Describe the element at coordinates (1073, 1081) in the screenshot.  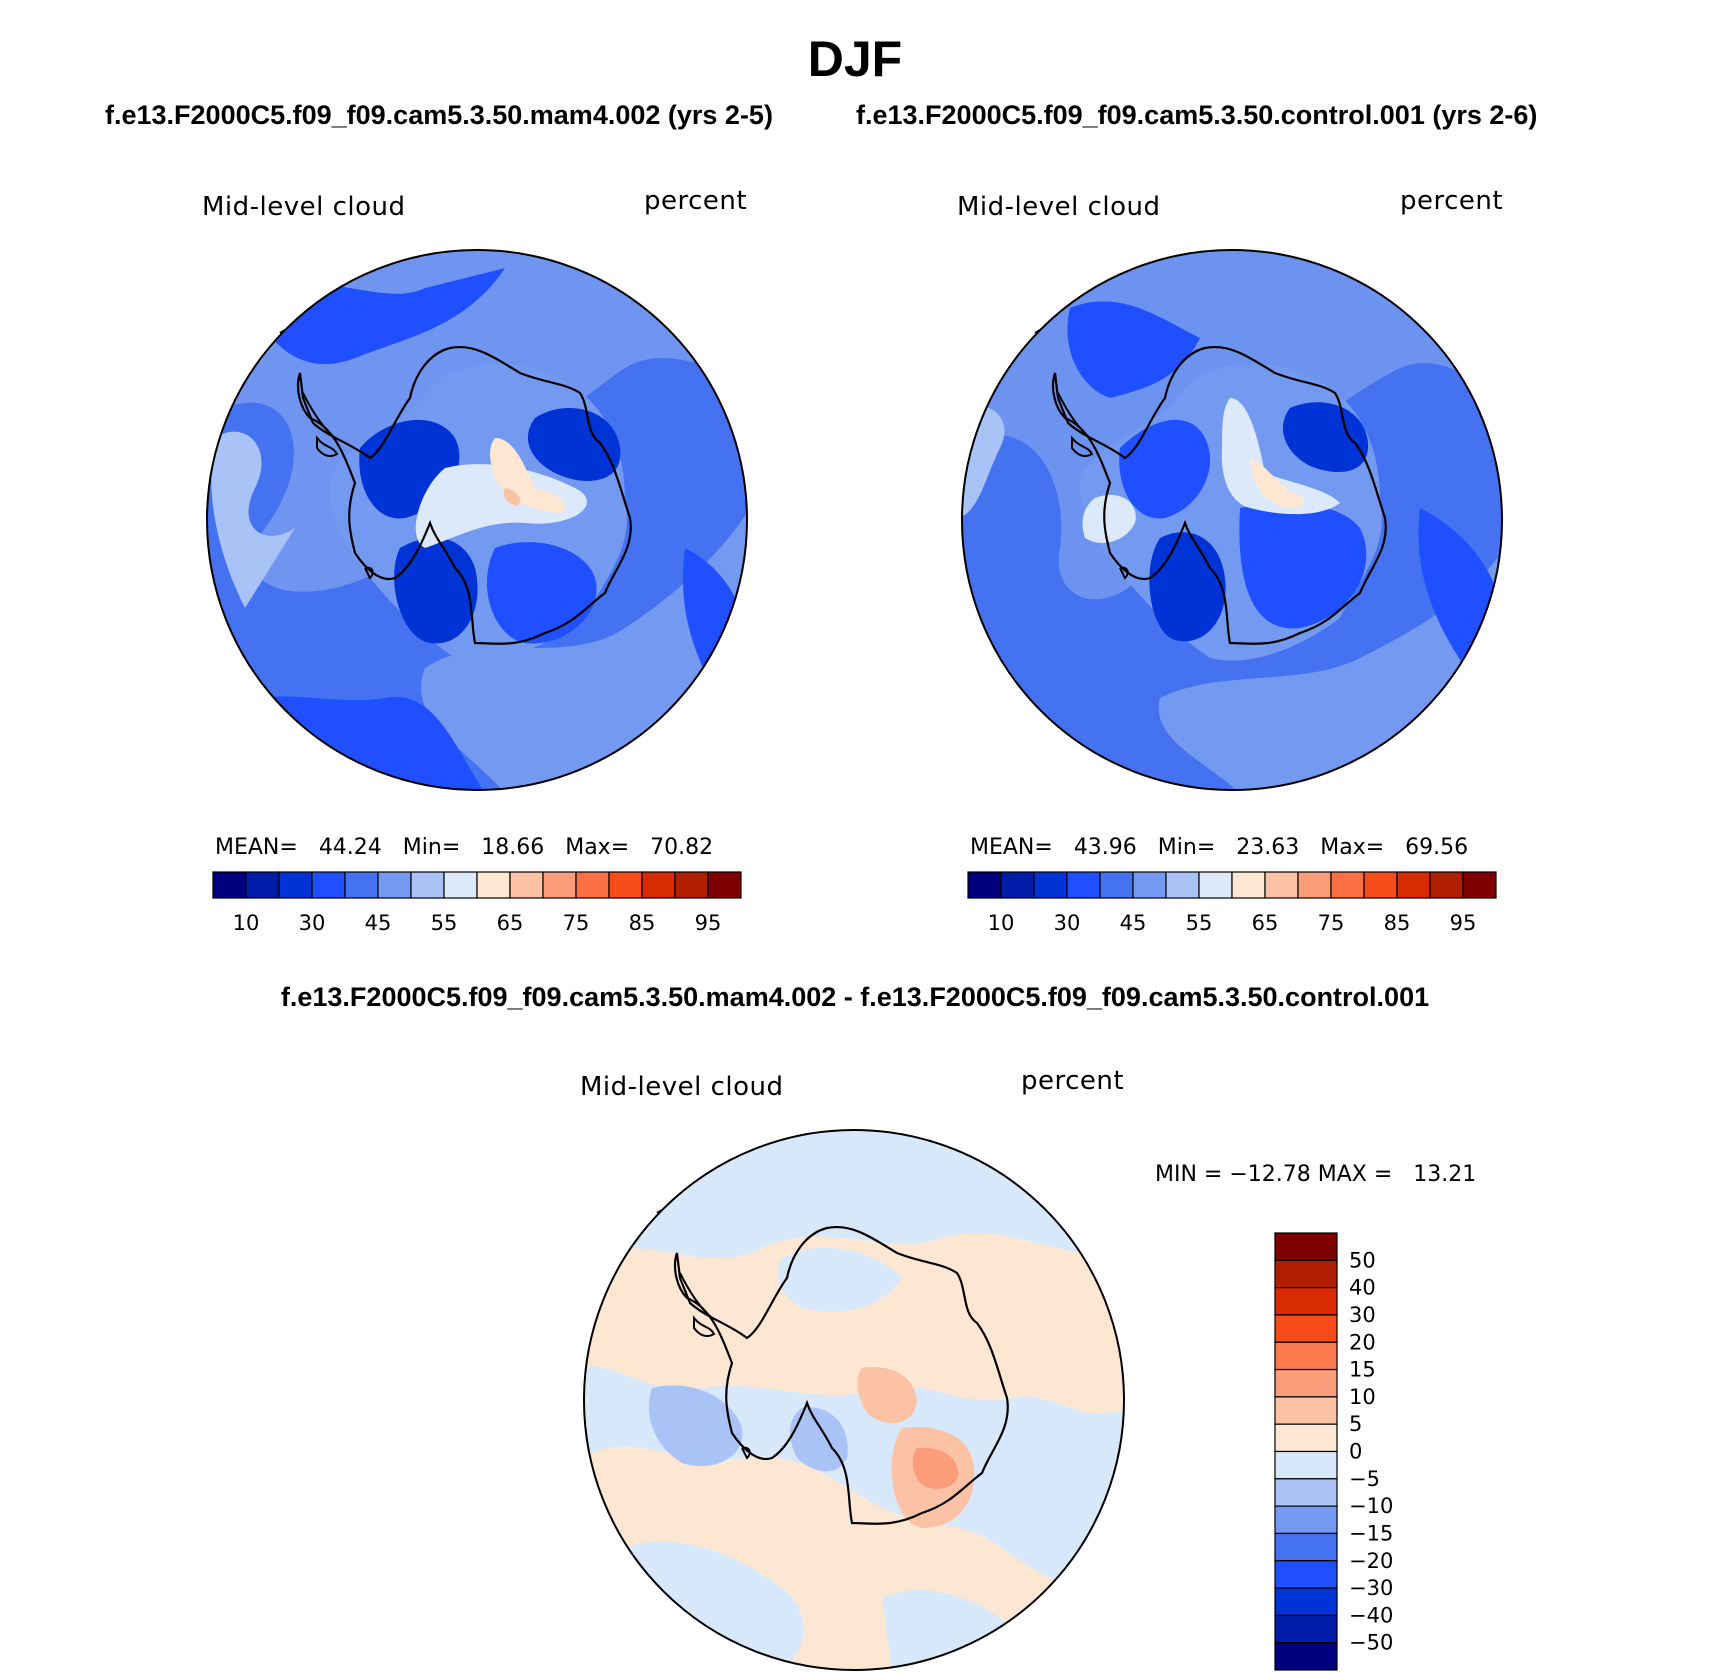
I see `difference-units-label: percent` at that location.